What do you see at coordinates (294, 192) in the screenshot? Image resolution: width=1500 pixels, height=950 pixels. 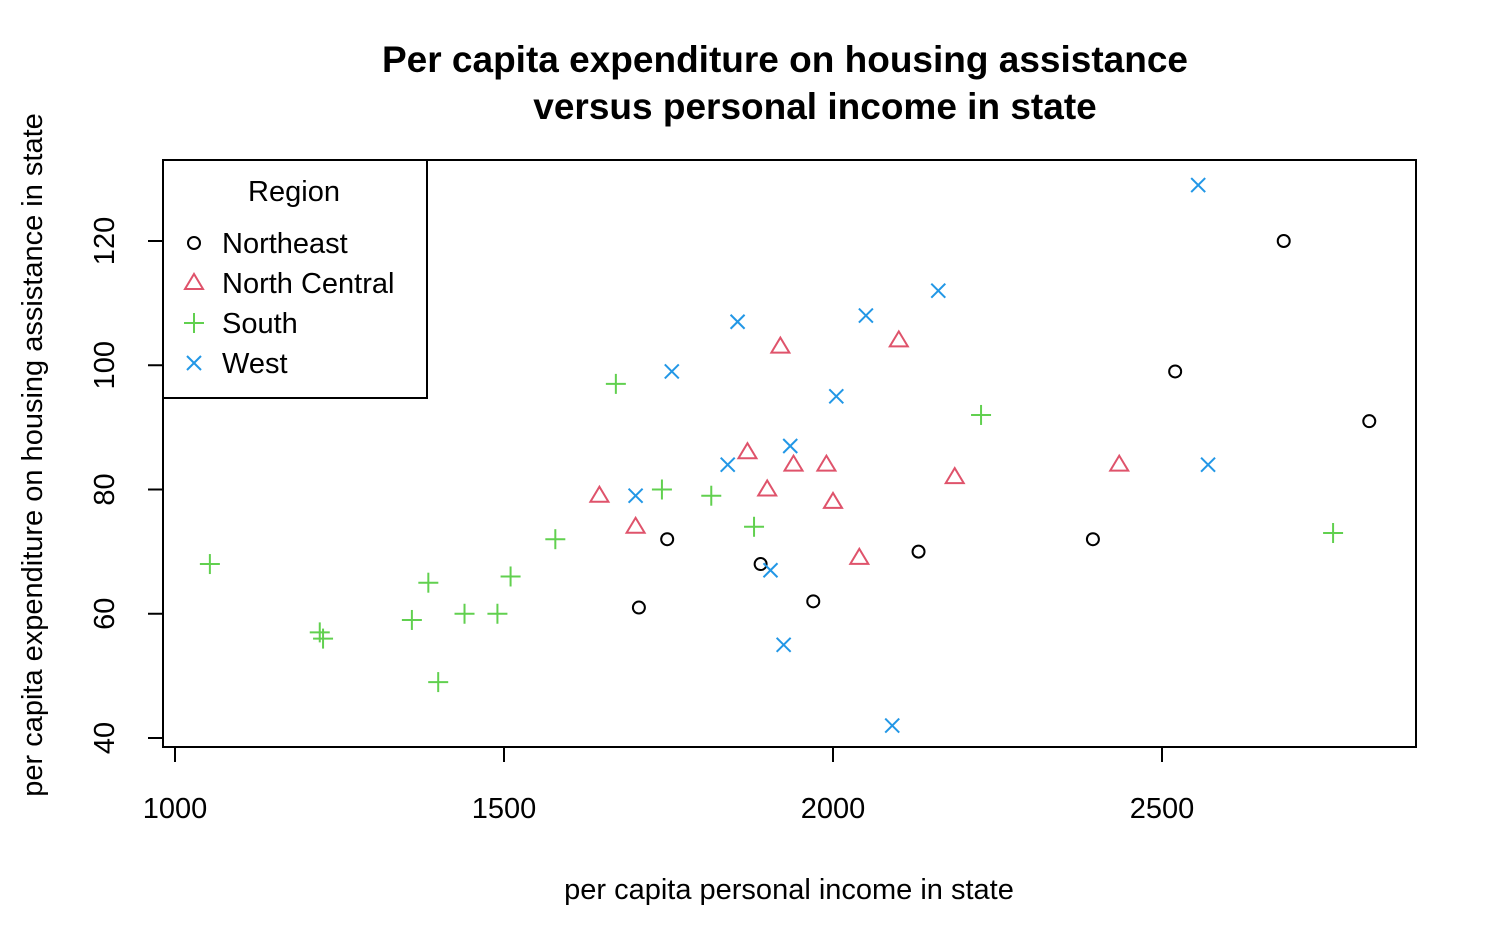 I see `legend-title: Region` at bounding box center [294, 192].